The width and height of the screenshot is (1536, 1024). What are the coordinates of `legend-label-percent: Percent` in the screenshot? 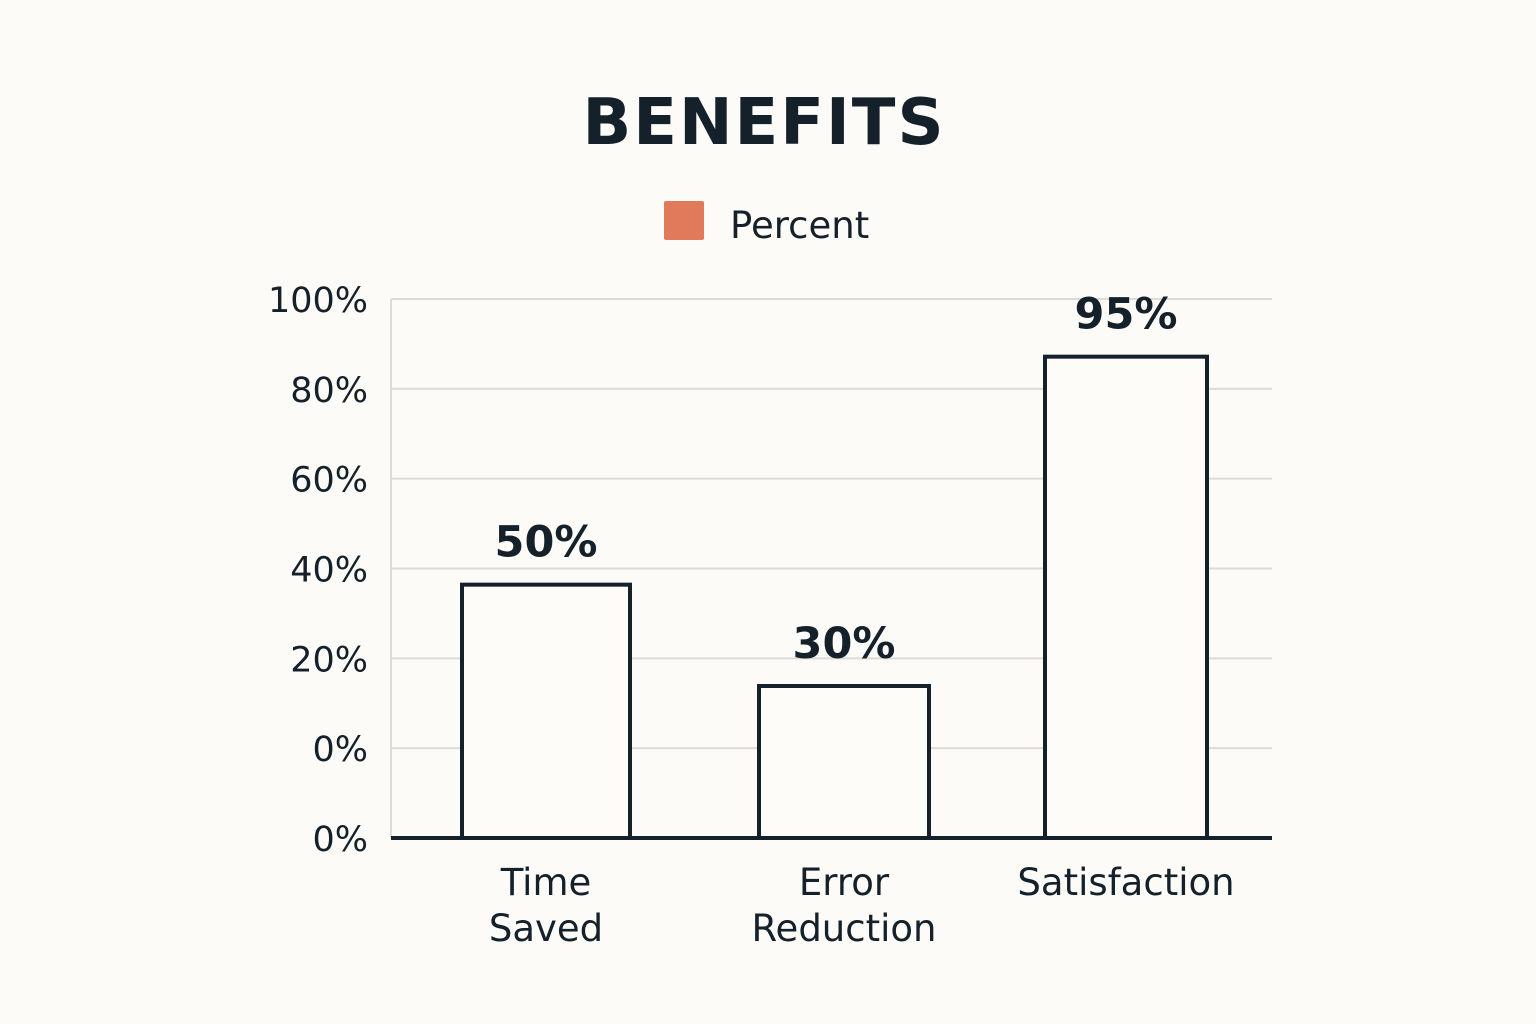 It's located at (799, 225).